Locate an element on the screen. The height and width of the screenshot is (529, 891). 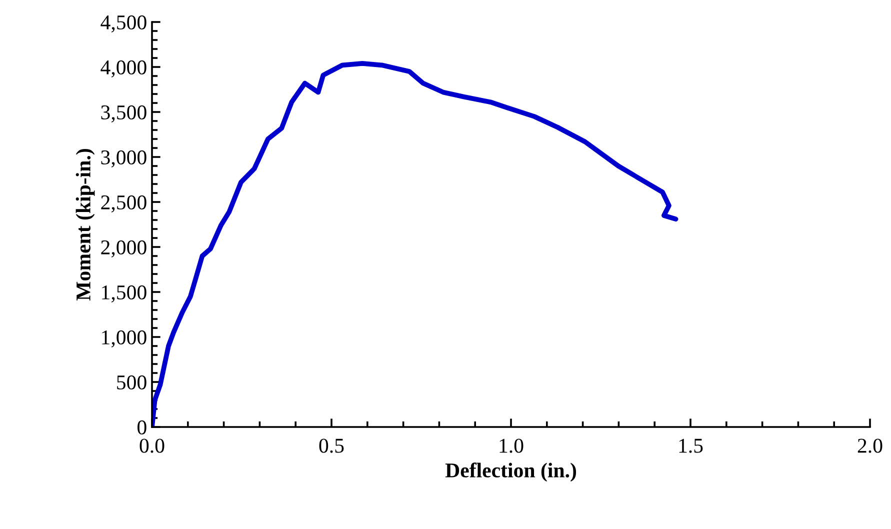
x-axis-title: Deflection (in.) is located at coordinates (510, 472).